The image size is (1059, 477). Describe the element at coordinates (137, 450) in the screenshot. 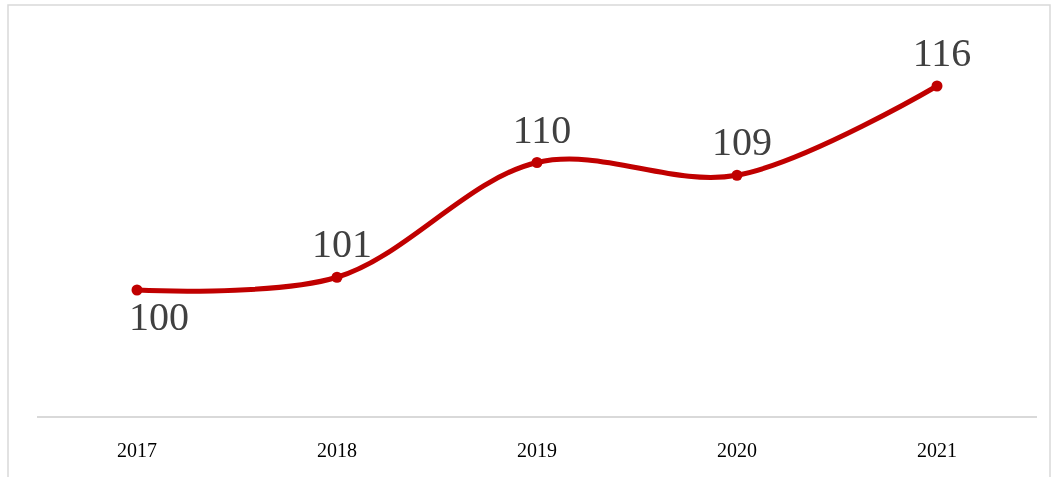

I see `x-tick-label: 2017` at that location.